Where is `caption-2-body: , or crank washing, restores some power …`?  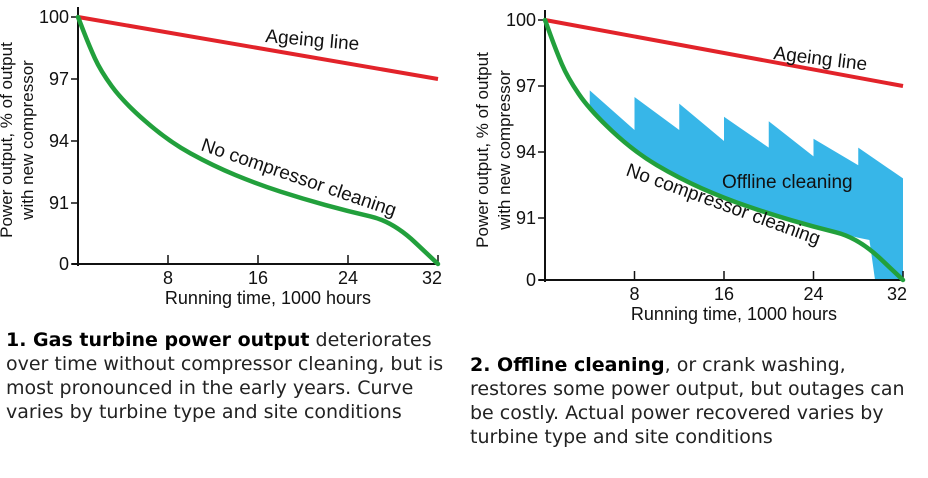
caption-2-body: , or crank washing, restores some power … is located at coordinates (687, 401).